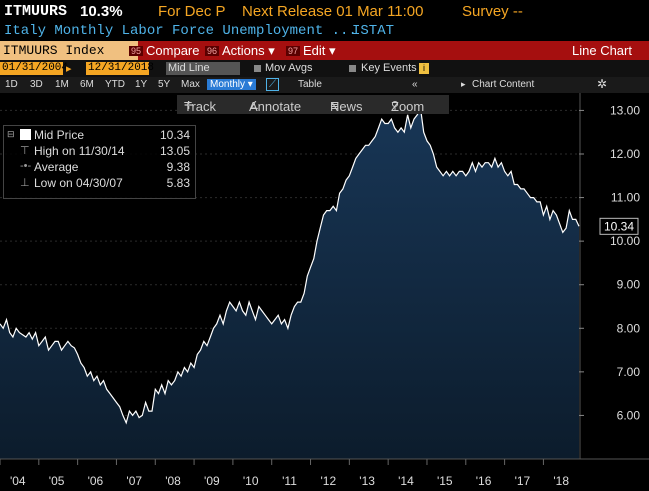  Describe the element at coordinates (272, 84) in the screenshot. I see `line-chart-icon: ⟋` at that location.